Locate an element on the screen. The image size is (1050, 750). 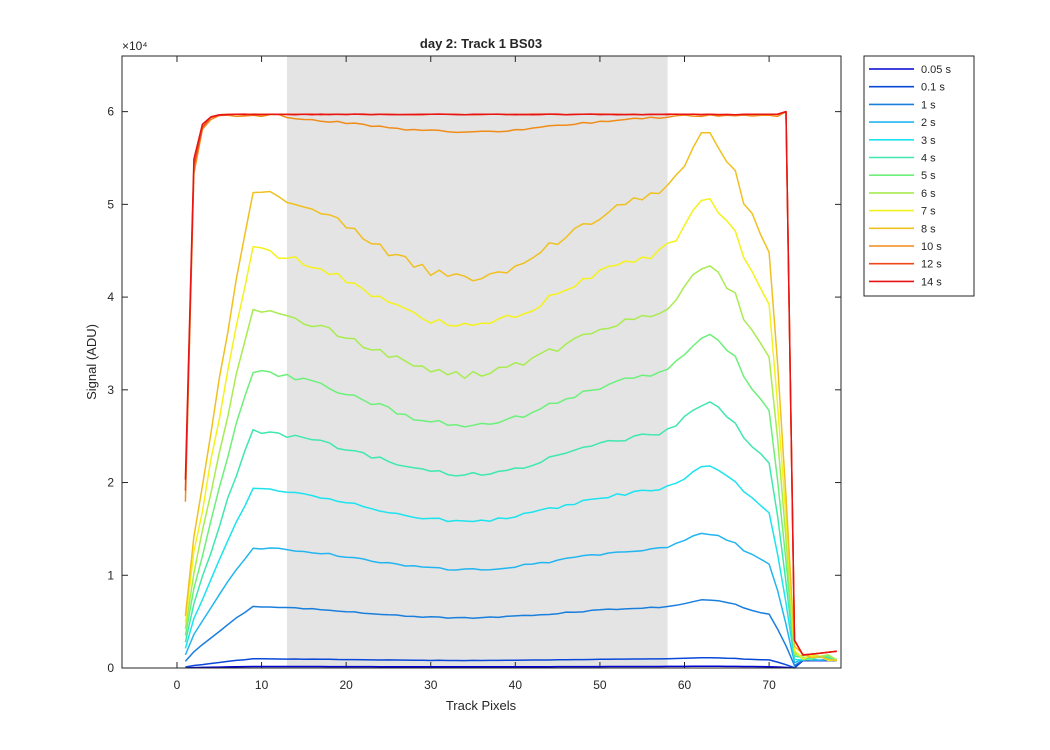
x-tick-label: 30 is located at coordinates (431, 685).